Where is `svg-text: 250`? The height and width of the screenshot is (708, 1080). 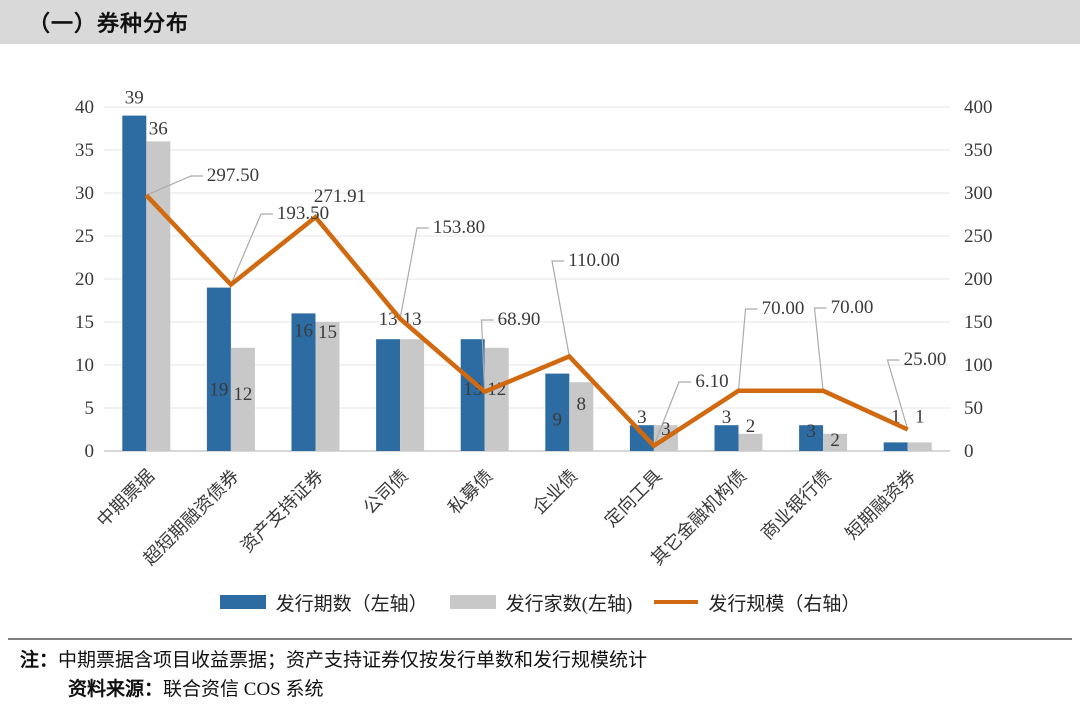
svg-text: 250 is located at coordinates (978, 236).